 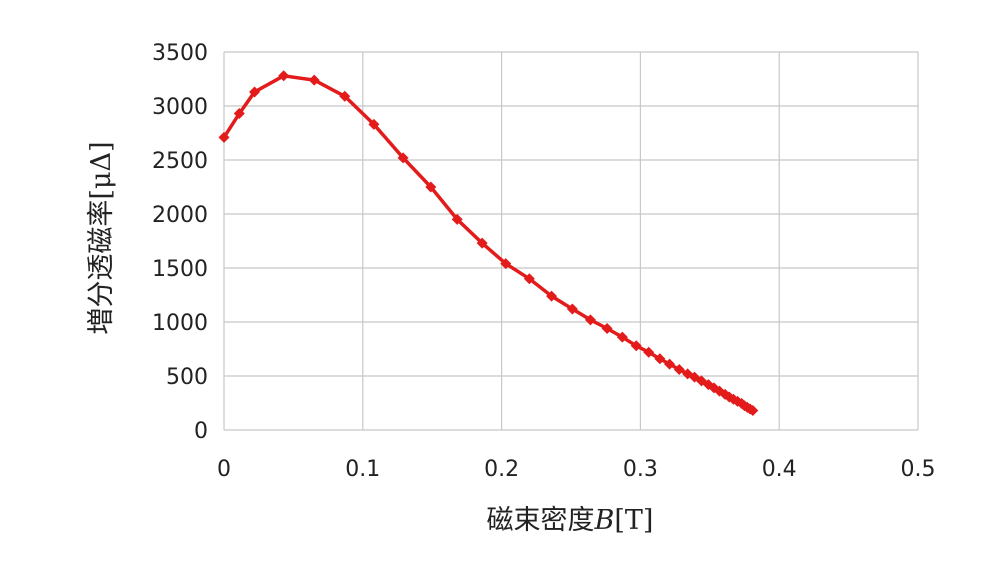 I want to click on y-tick-label: 3500, so click(x=180, y=53).